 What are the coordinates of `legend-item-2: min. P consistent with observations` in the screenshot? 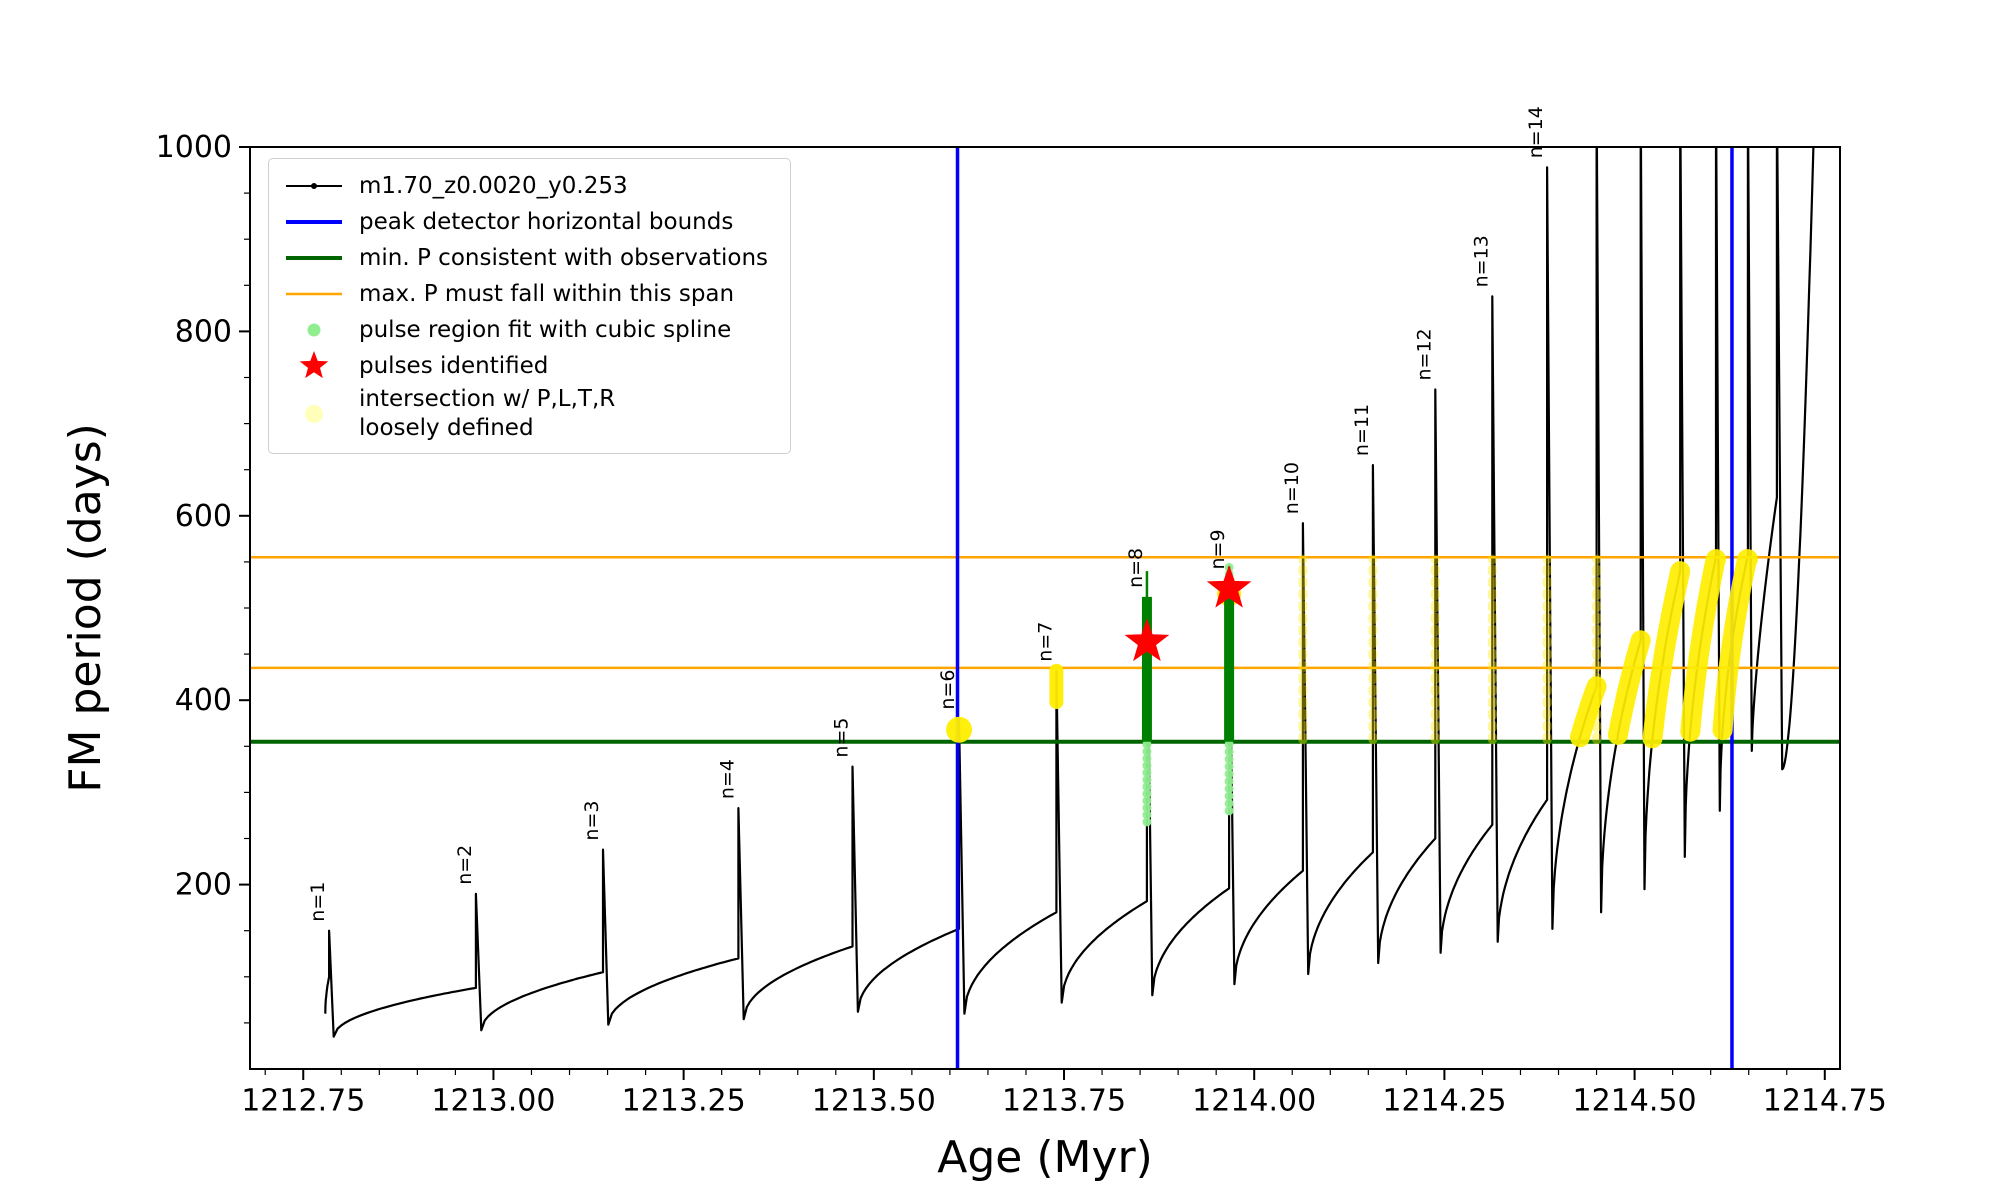 It's located at (524, 258).